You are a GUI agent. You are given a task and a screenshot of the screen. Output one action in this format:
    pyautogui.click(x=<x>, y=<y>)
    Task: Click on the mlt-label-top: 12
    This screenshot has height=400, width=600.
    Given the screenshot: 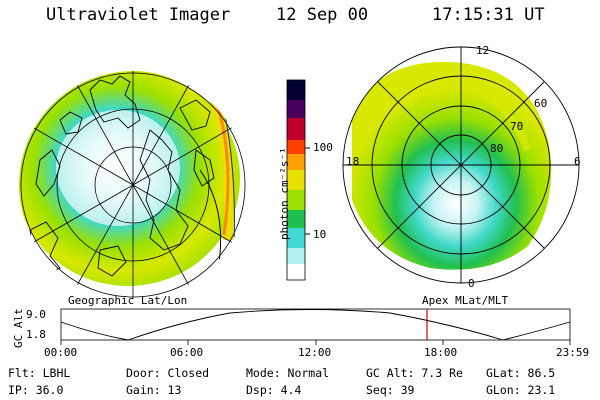 What is the action you would take?
    pyautogui.click(x=483, y=50)
    